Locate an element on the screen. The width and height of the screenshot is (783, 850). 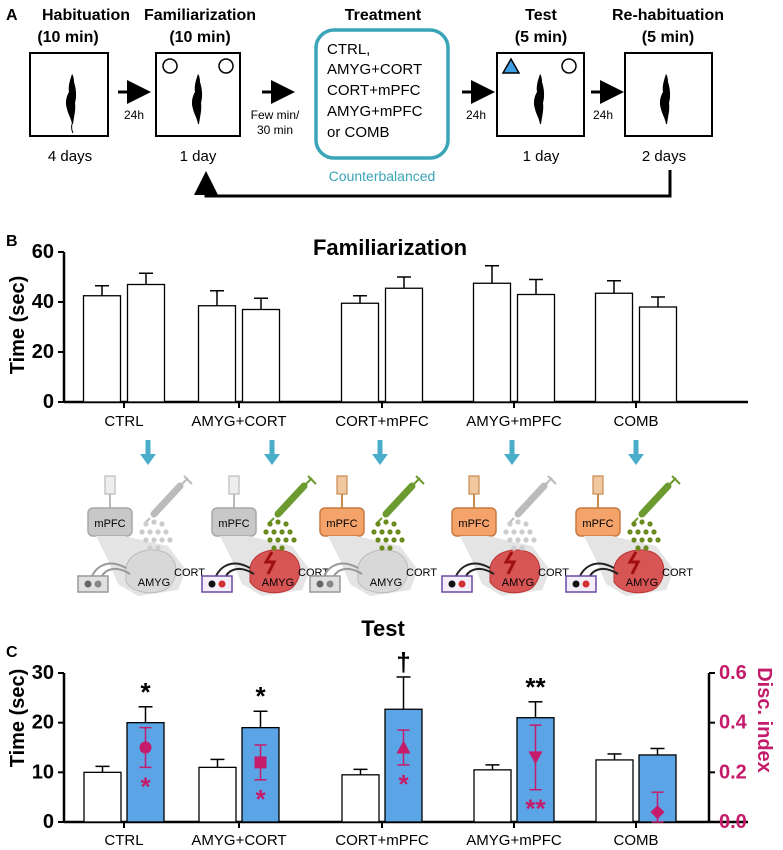
interval-3: 24h is located at coordinates (476, 115).